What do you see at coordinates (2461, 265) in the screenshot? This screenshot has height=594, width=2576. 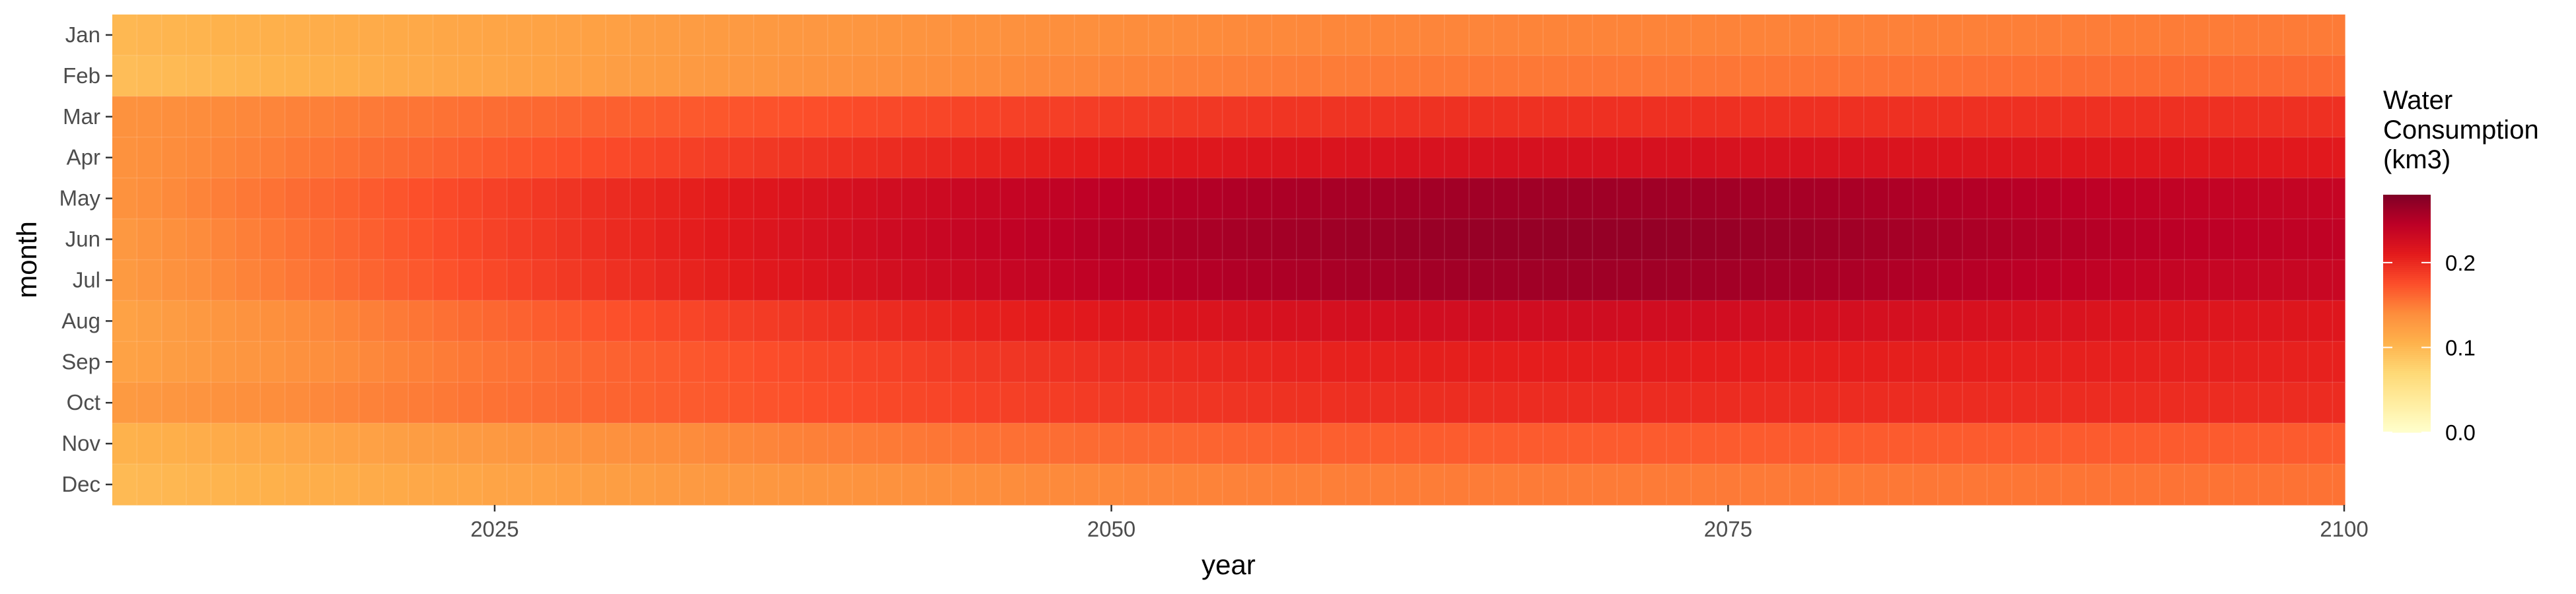 I see `colorbar-legend: Water Consumption (km3) 0.0 0.1 0.2` at bounding box center [2461, 265].